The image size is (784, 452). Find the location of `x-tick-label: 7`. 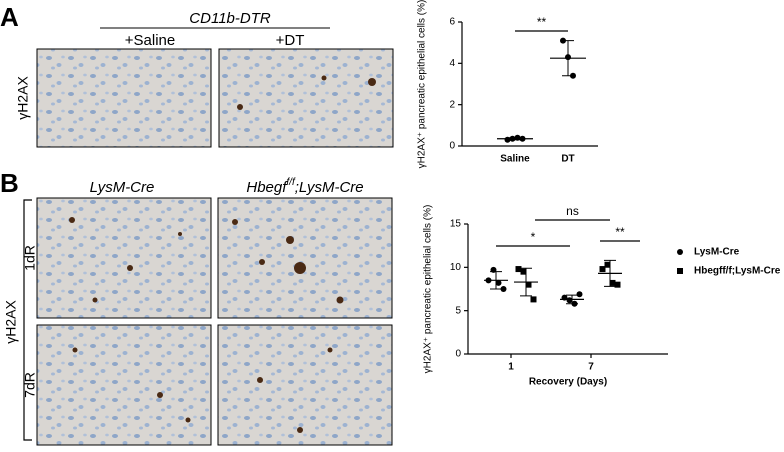

x-tick-label: 7 is located at coordinates (591, 367).